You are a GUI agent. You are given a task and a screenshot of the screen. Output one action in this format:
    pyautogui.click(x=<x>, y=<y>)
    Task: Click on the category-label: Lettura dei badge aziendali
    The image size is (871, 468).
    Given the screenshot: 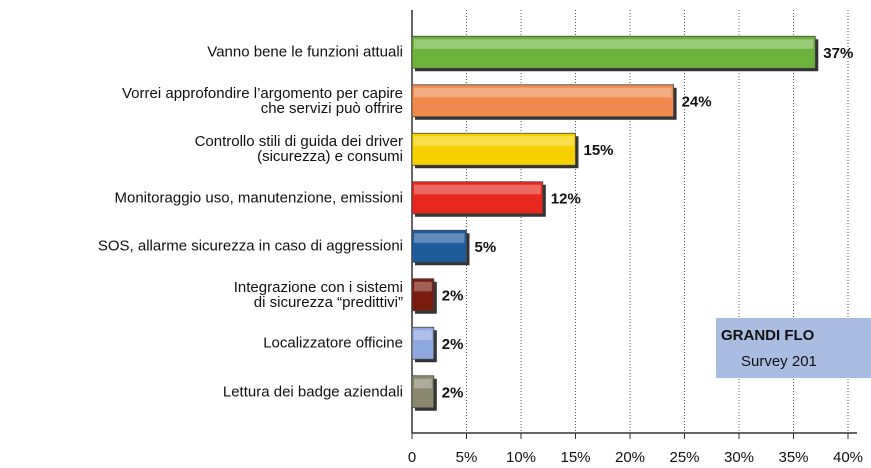 What is the action you would take?
    pyautogui.click(x=312, y=392)
    